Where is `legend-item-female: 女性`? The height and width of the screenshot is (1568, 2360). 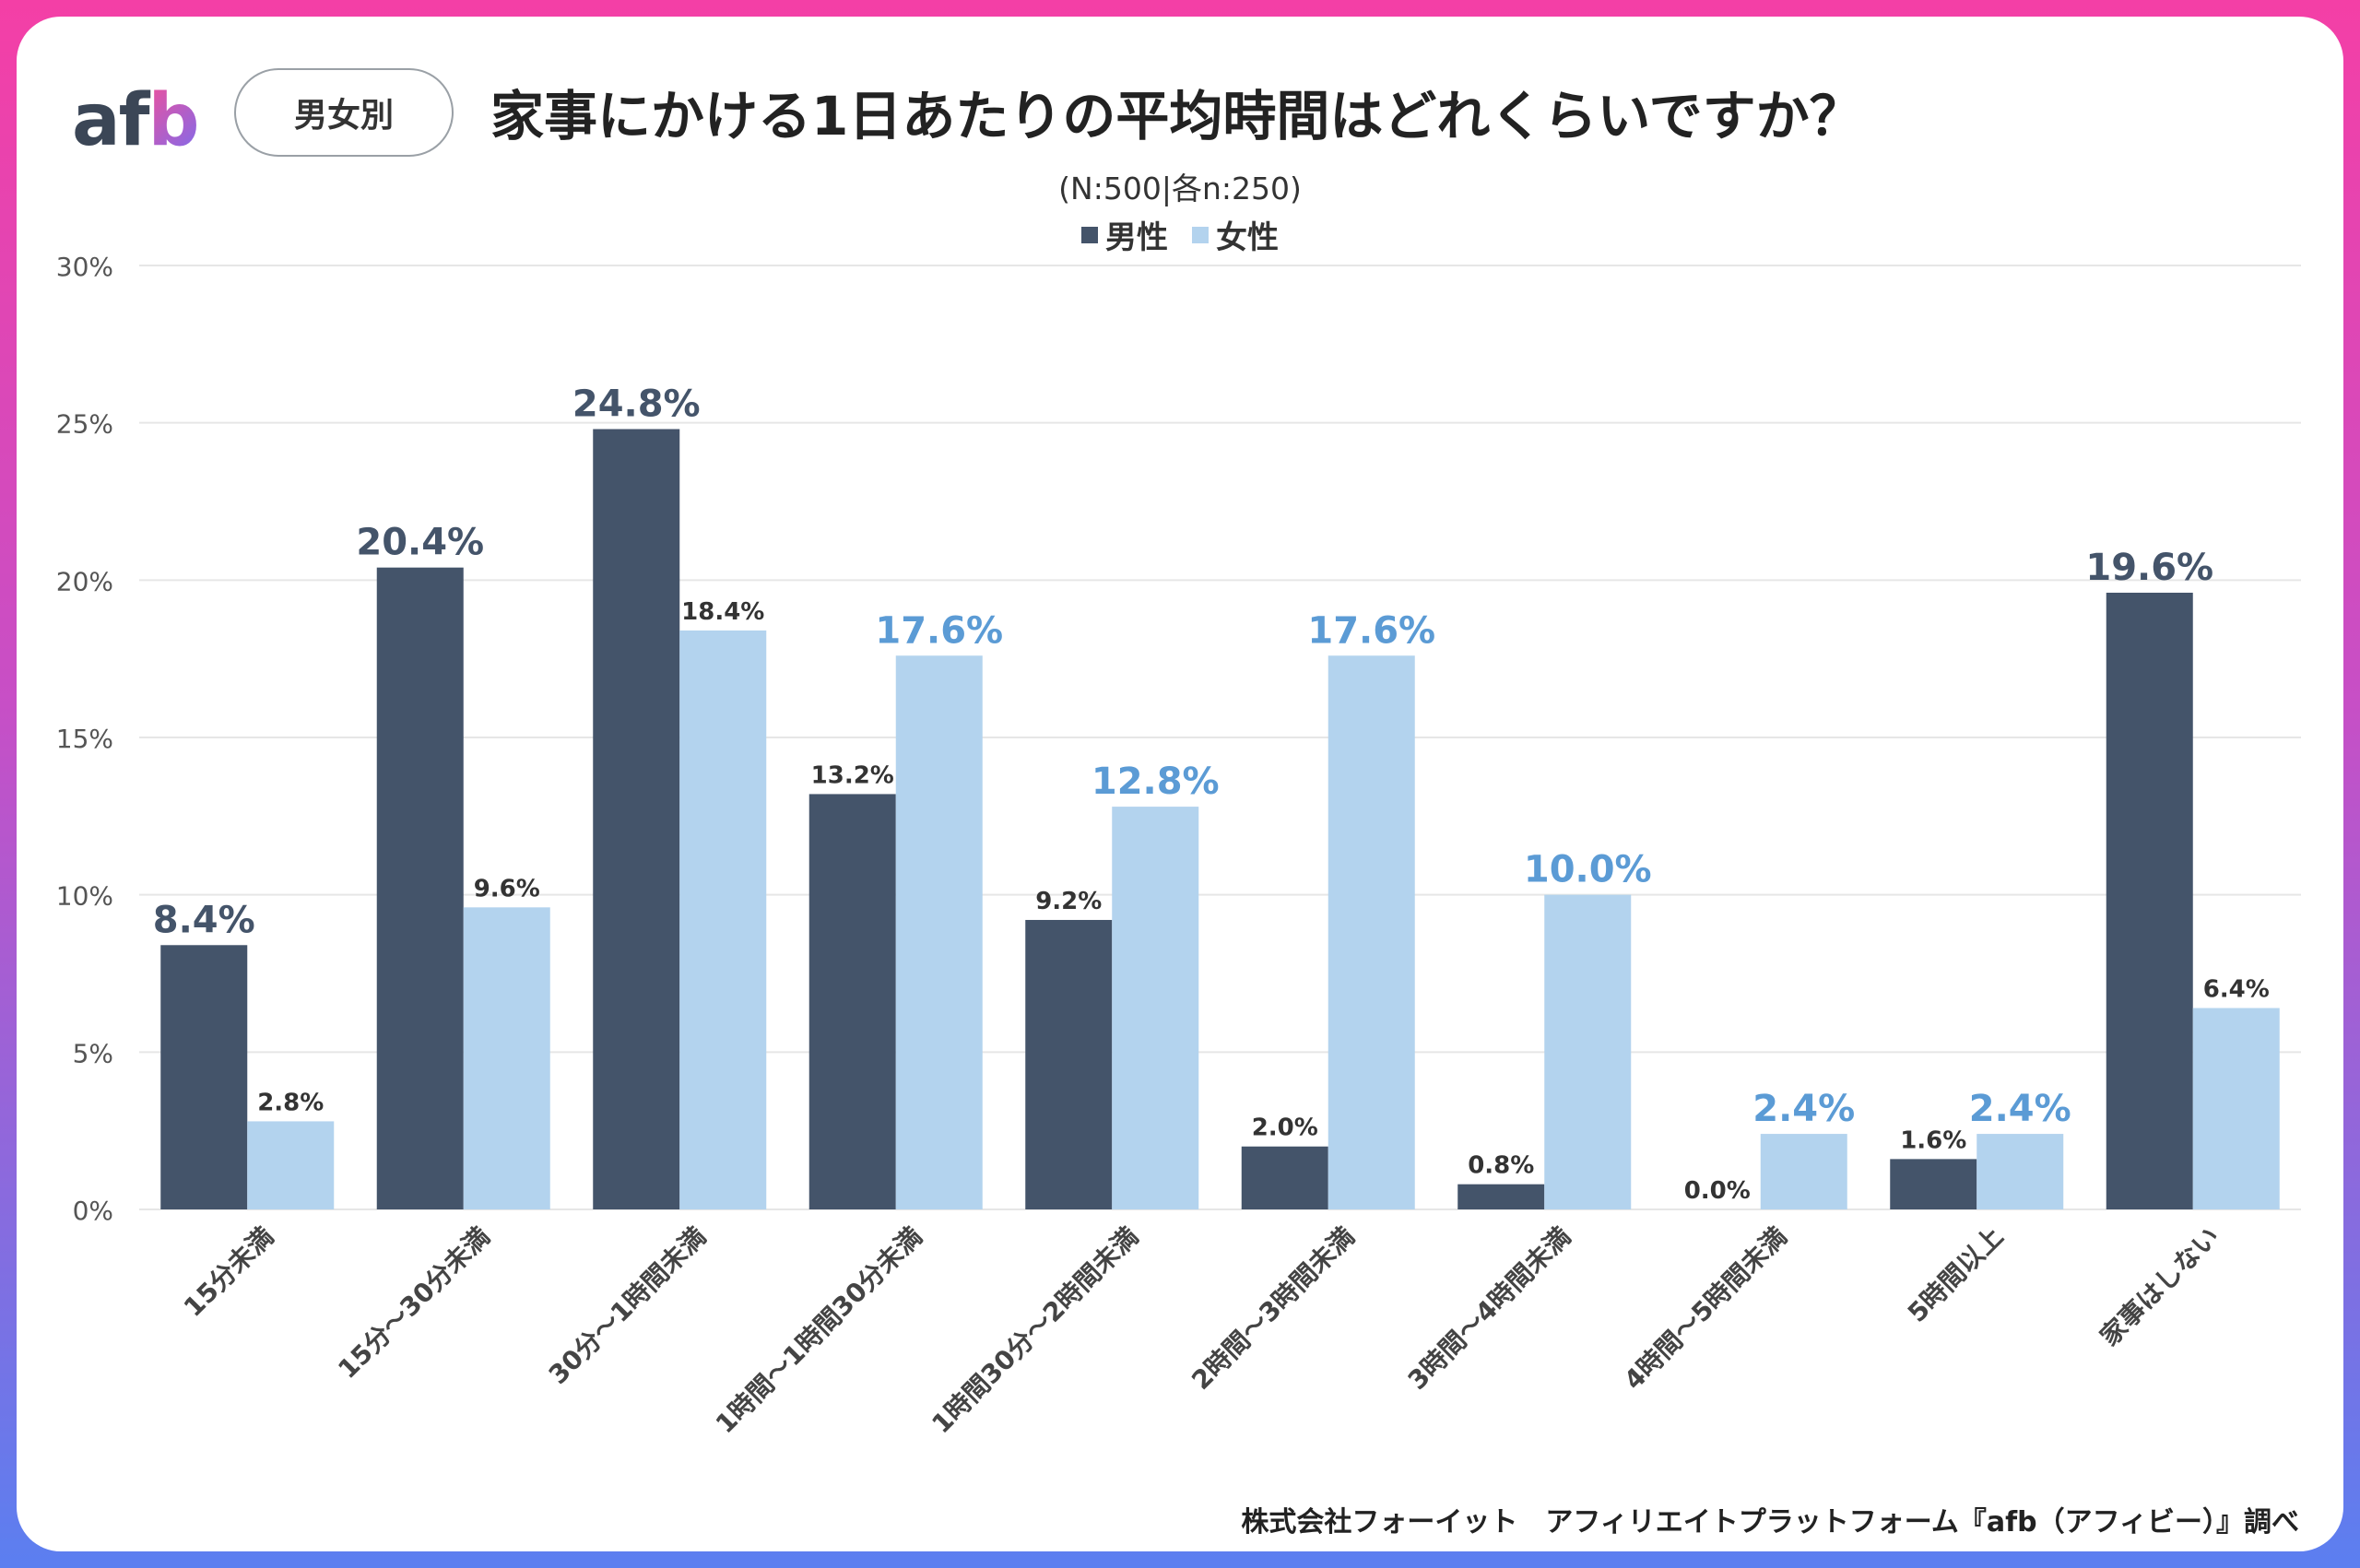 legend-item-female: 女性 is located at coordinates (1235, 234).